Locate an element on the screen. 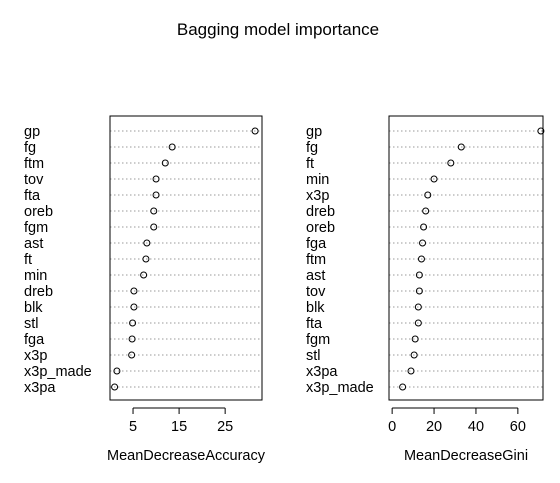  accuracy-row-label: dreb is located at coordinates (38, 292).